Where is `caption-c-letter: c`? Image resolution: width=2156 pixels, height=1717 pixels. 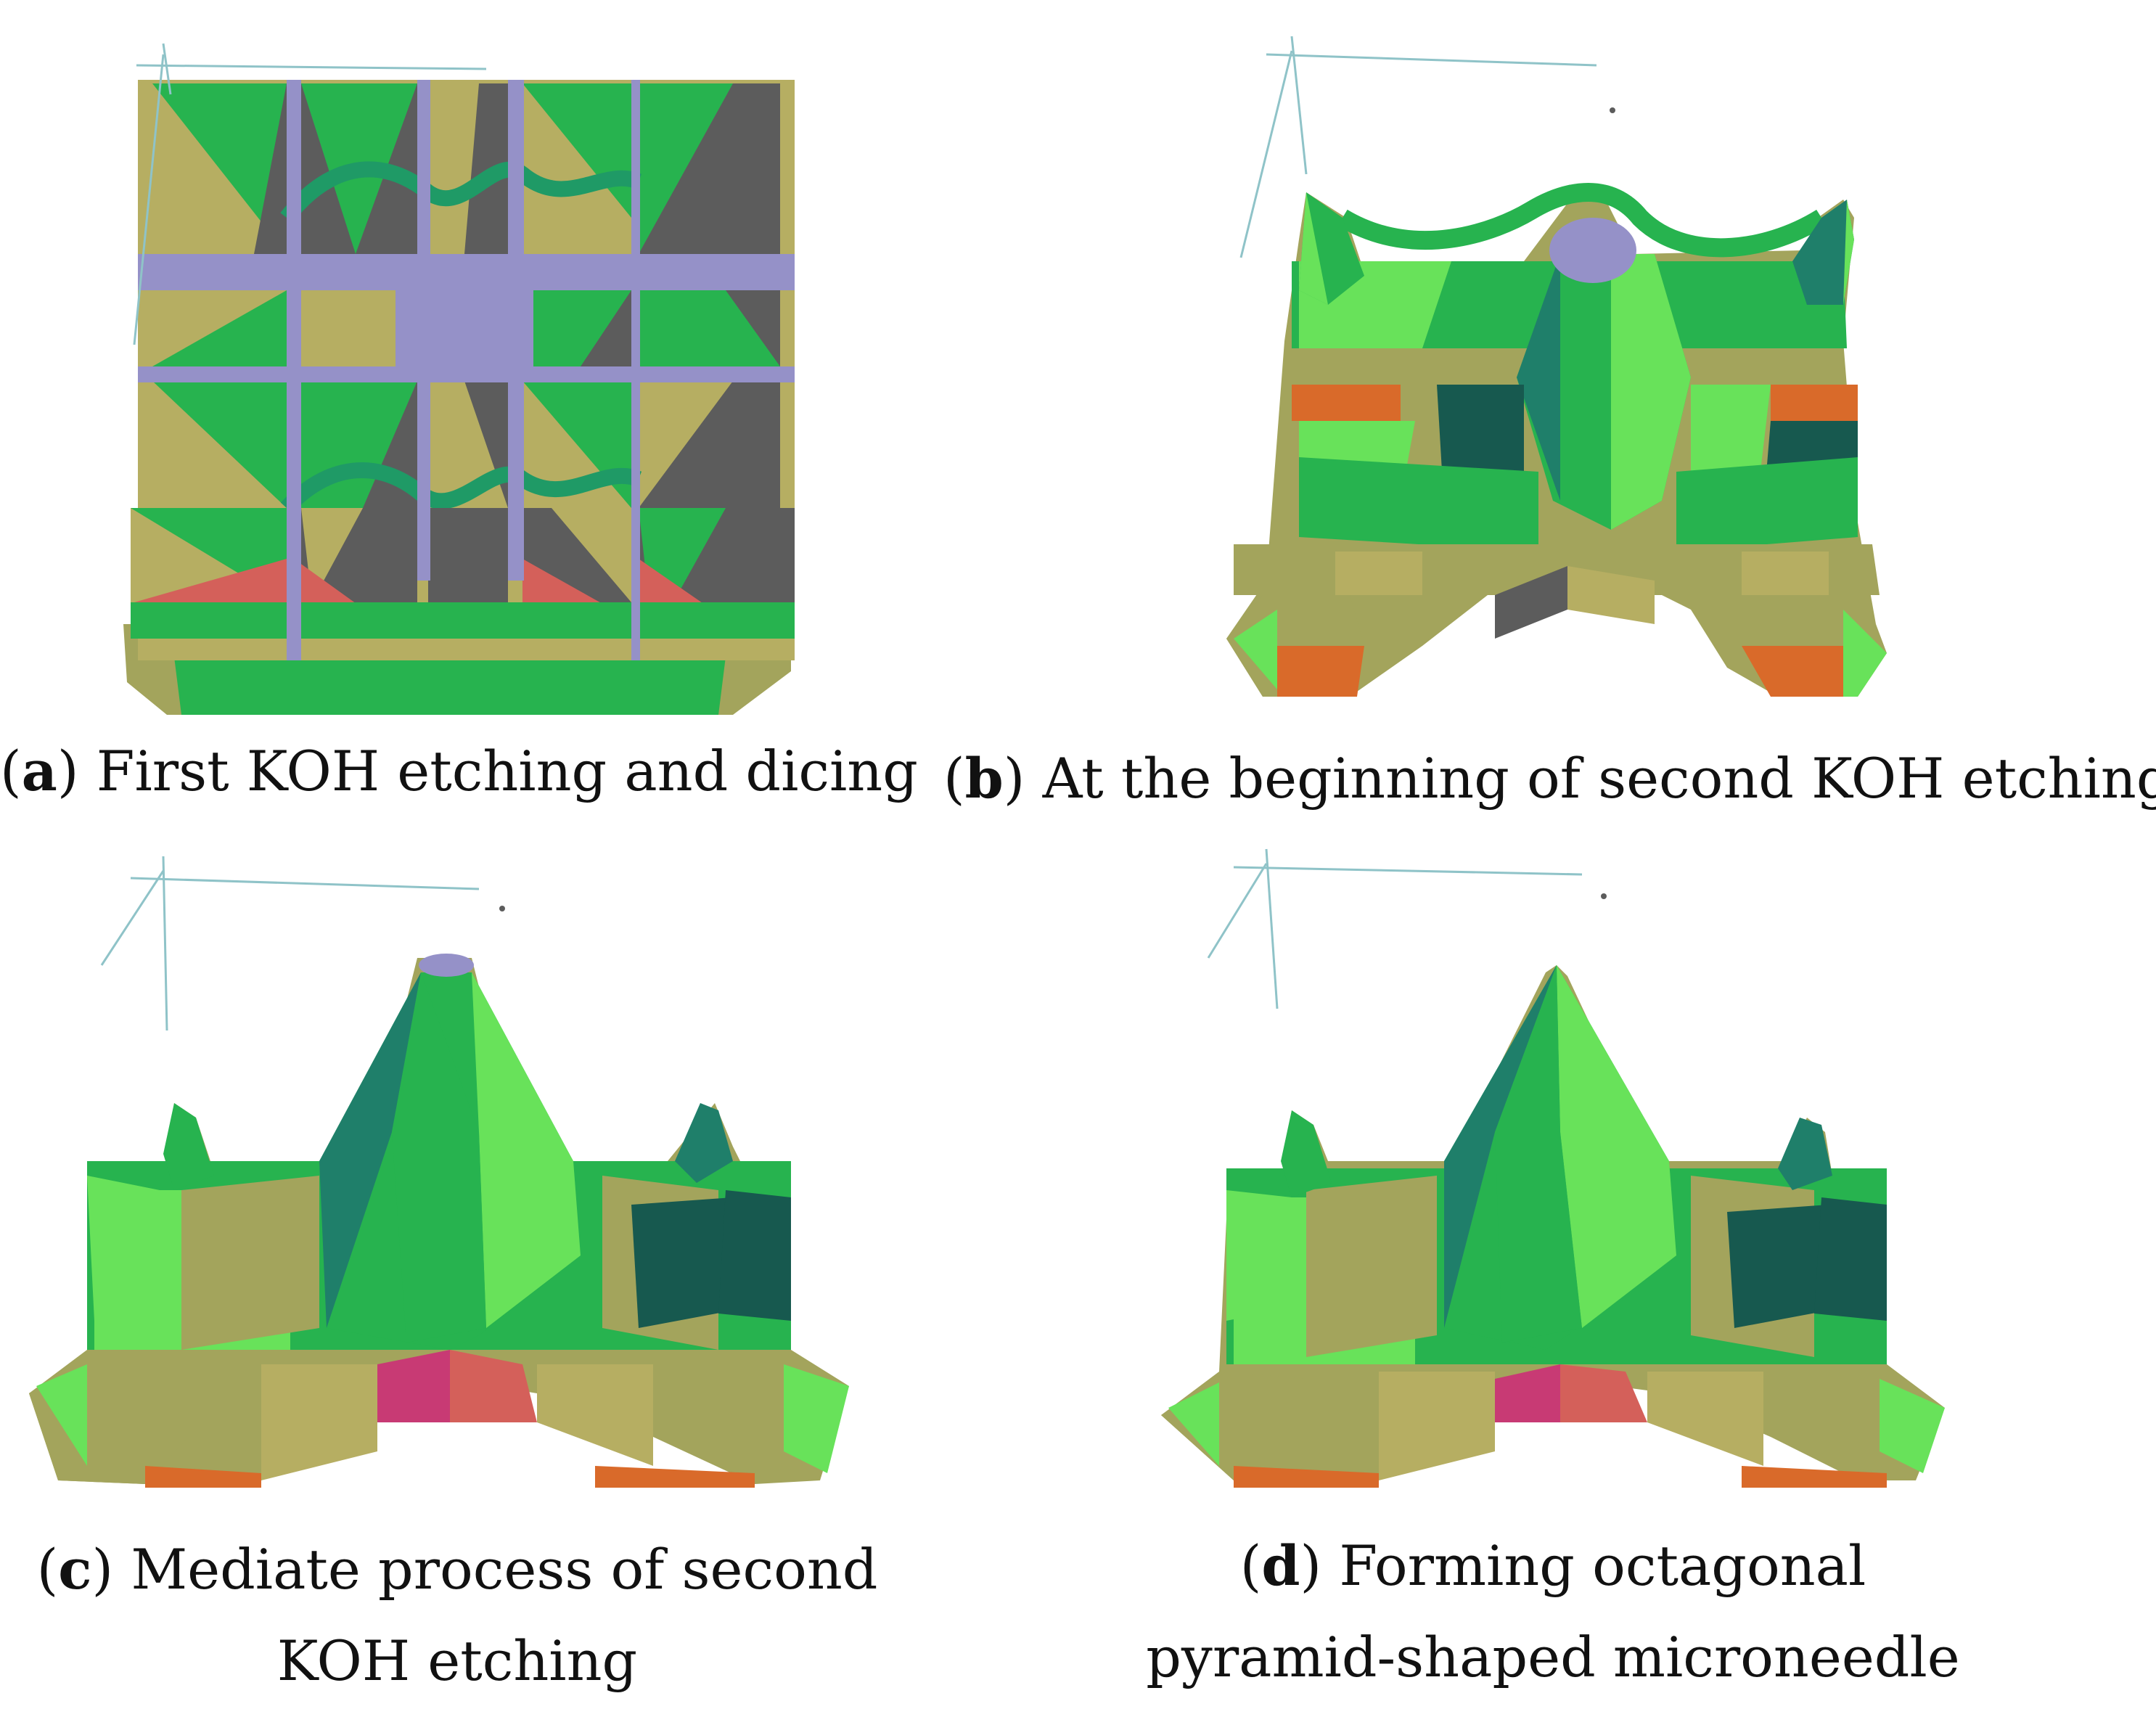 caption-c-letter: c is located at coordinates (75, 1570).